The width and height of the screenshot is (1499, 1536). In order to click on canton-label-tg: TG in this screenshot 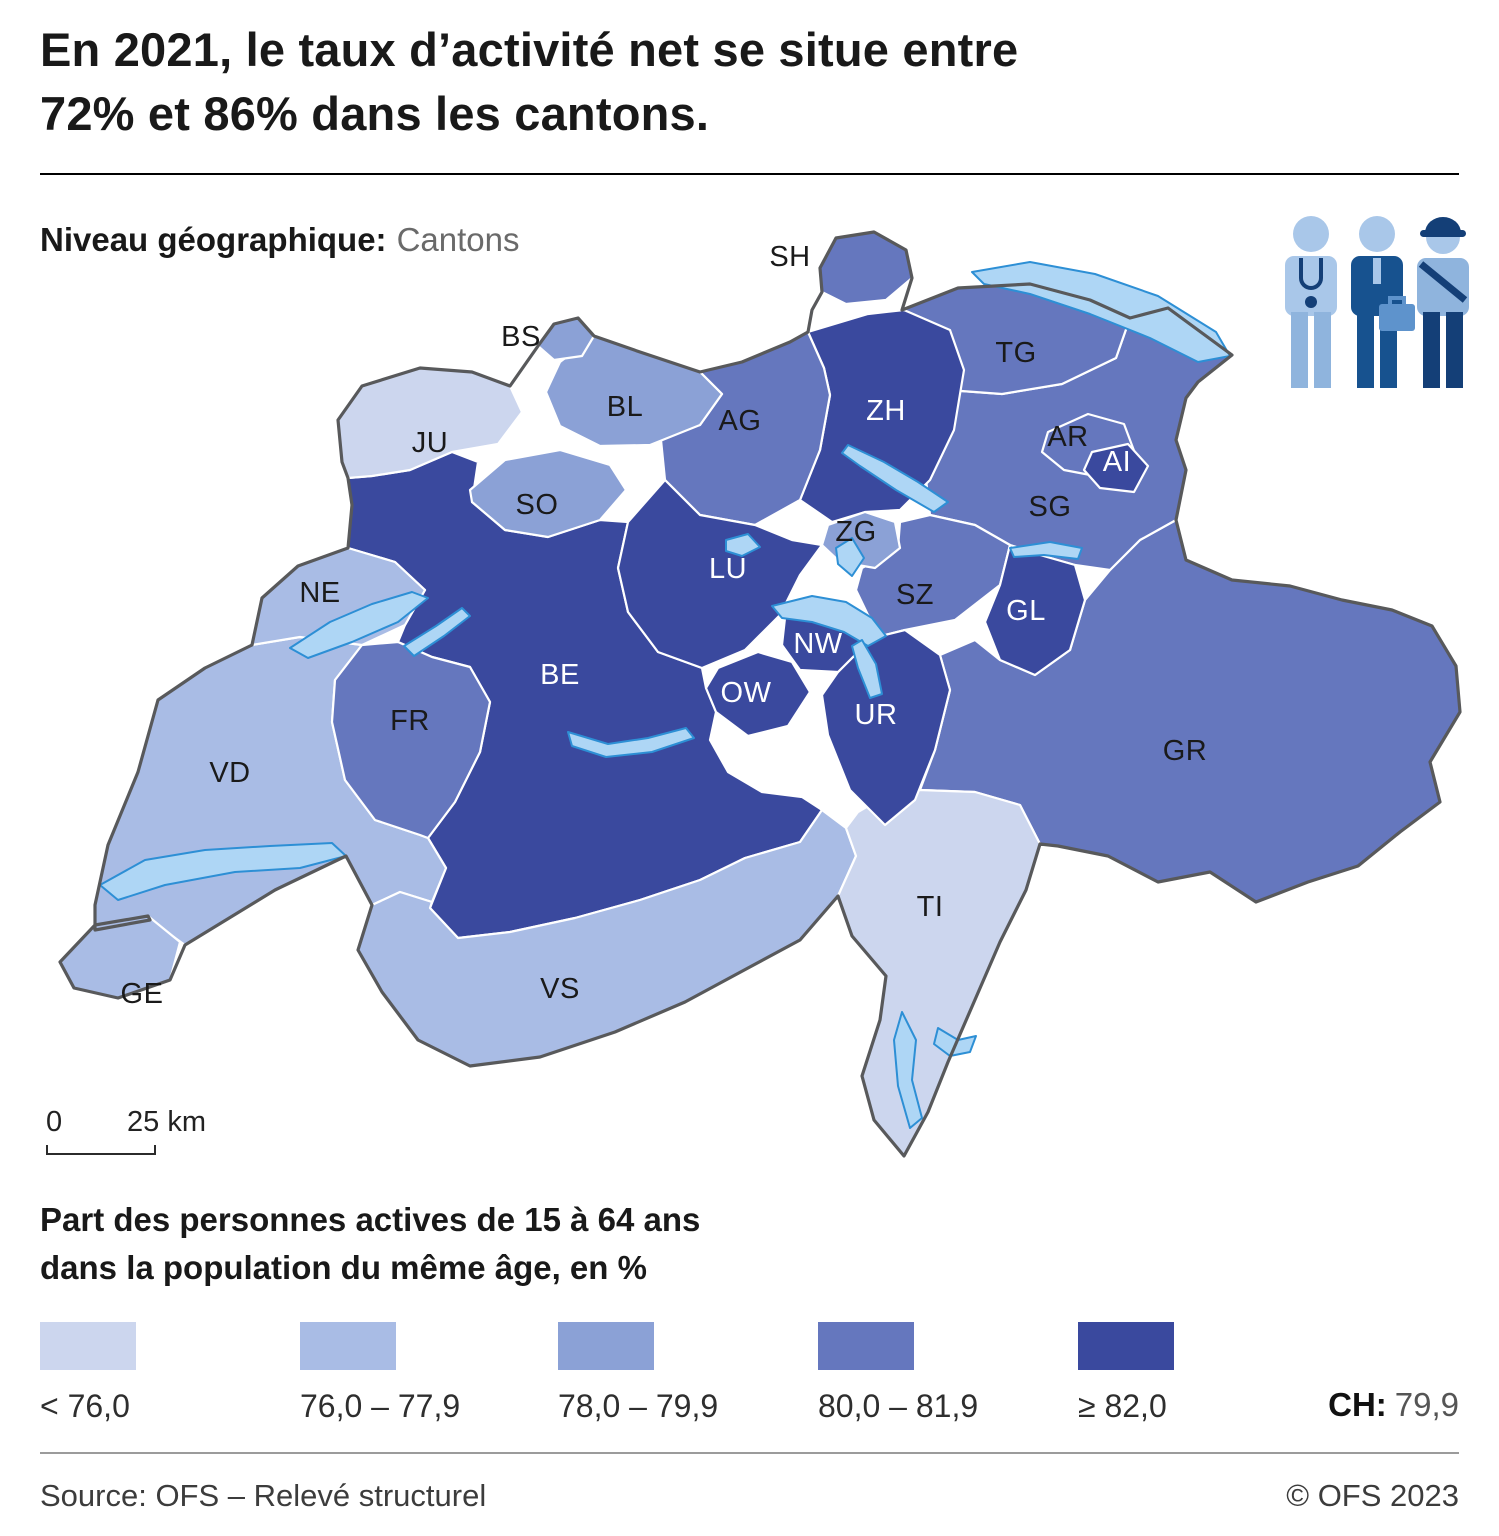, I will do `click(1015, 353)`.